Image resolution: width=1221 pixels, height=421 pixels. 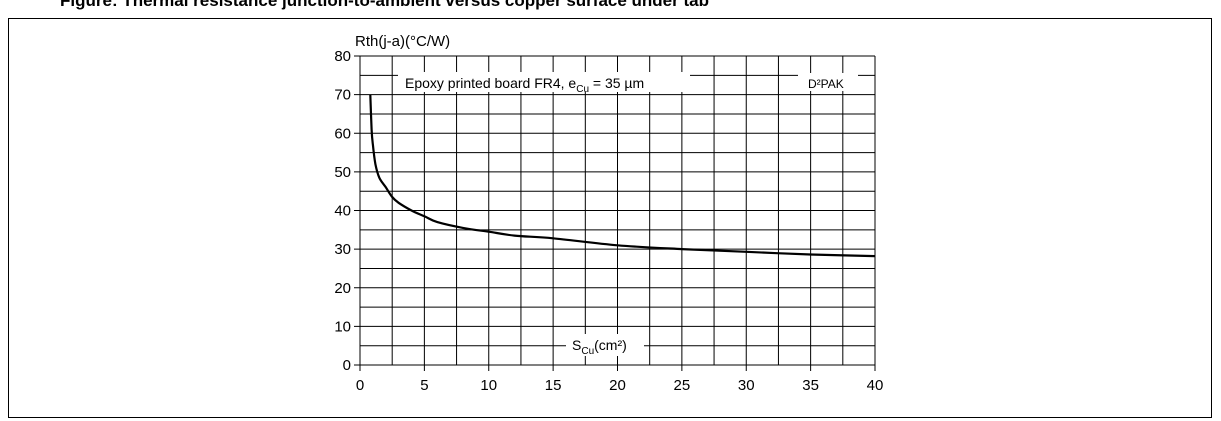 What do you see at coordinates (524, 85) in the screenshot?
I see `annotation-text: Epoxy printed board FR4, eCu = 35 µm` at bounding box center [524, 85].